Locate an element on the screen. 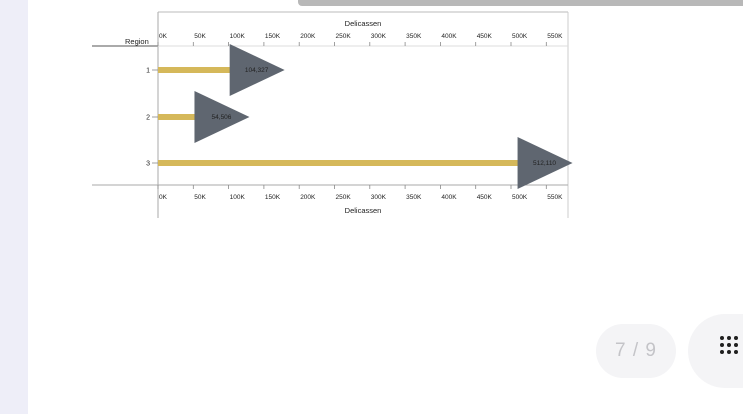  grid-menu-icon is located at coordinates (729, 345).